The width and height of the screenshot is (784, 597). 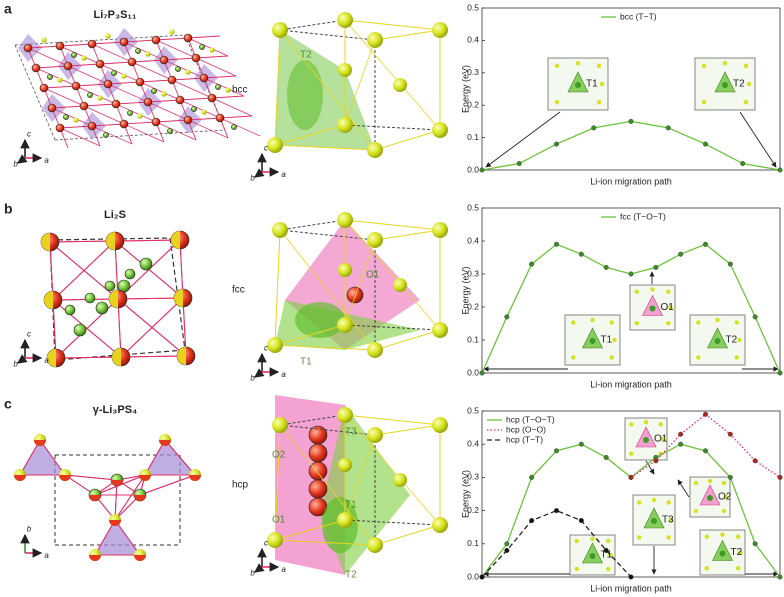 I want to click on site-label: T1, so click(x=306, y=362).